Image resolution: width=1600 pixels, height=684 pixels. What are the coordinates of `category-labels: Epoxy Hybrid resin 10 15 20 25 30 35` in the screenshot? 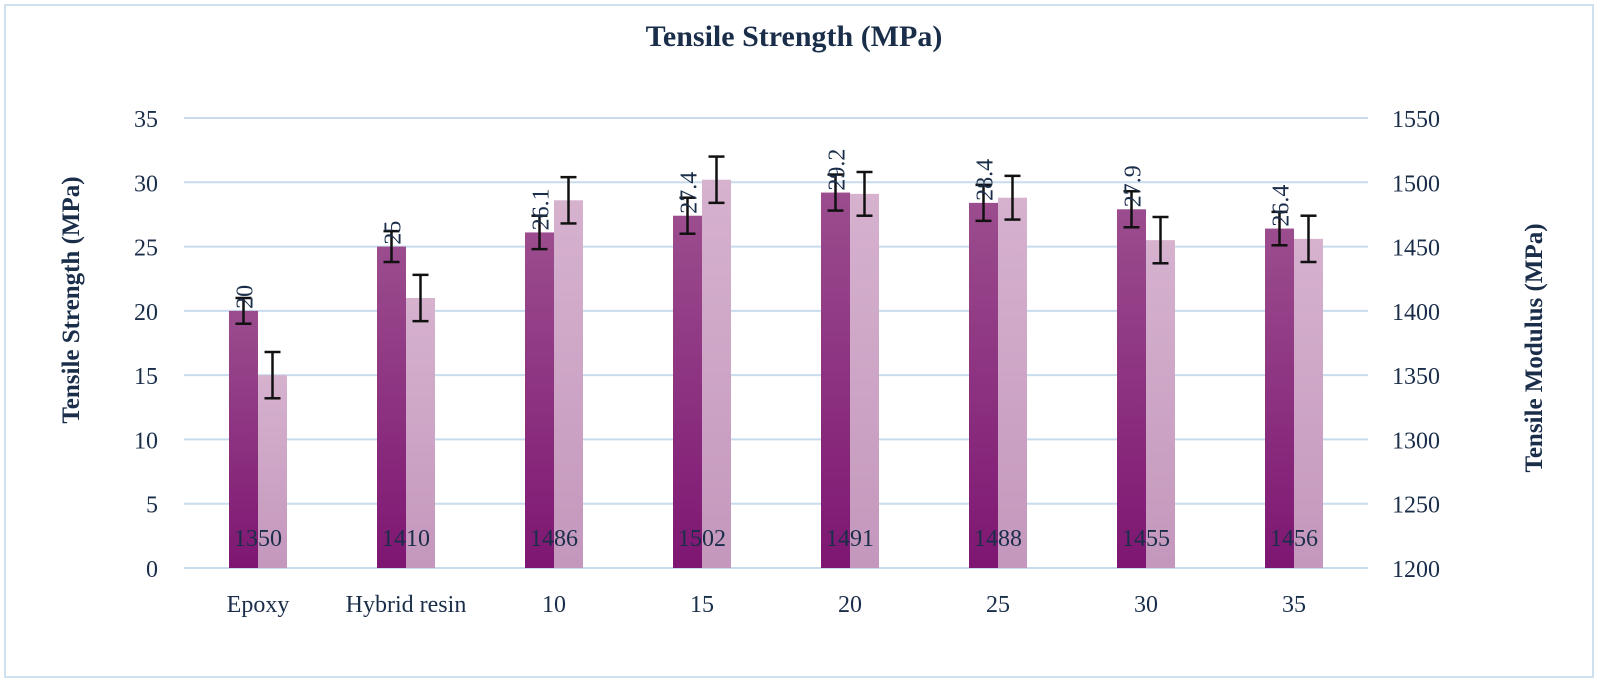 It's located at (766, 605).